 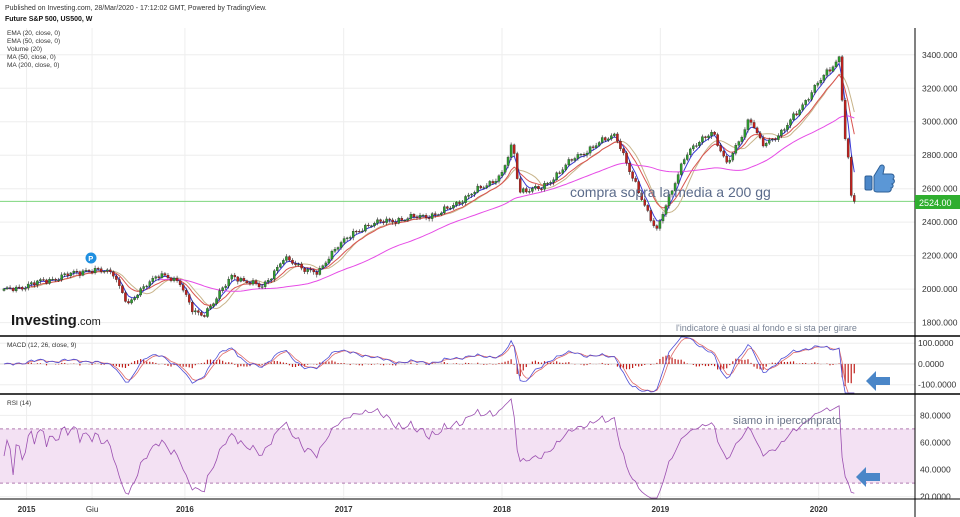 What do you see at coordinates (937, 385) in the screenshot?
I see `macd-tick-label: -100.0000` at bounding box center [937, 385].